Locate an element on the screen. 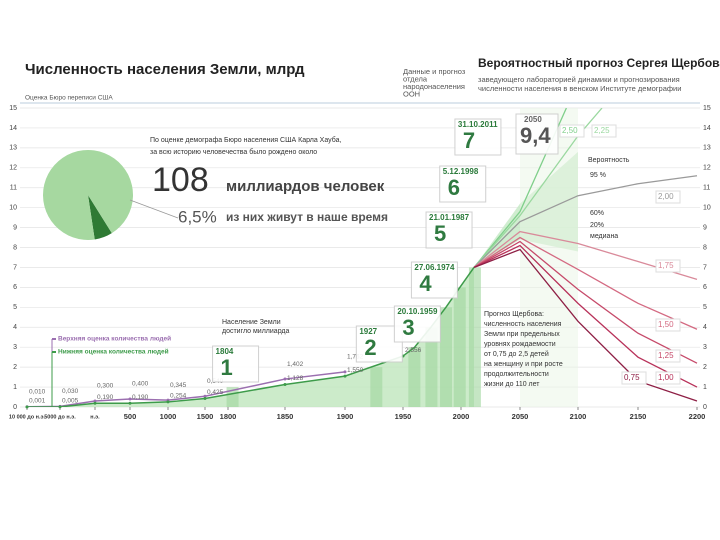 The image size is (720, 540). value-label: 0,005 is located at coordinates (70, 401).